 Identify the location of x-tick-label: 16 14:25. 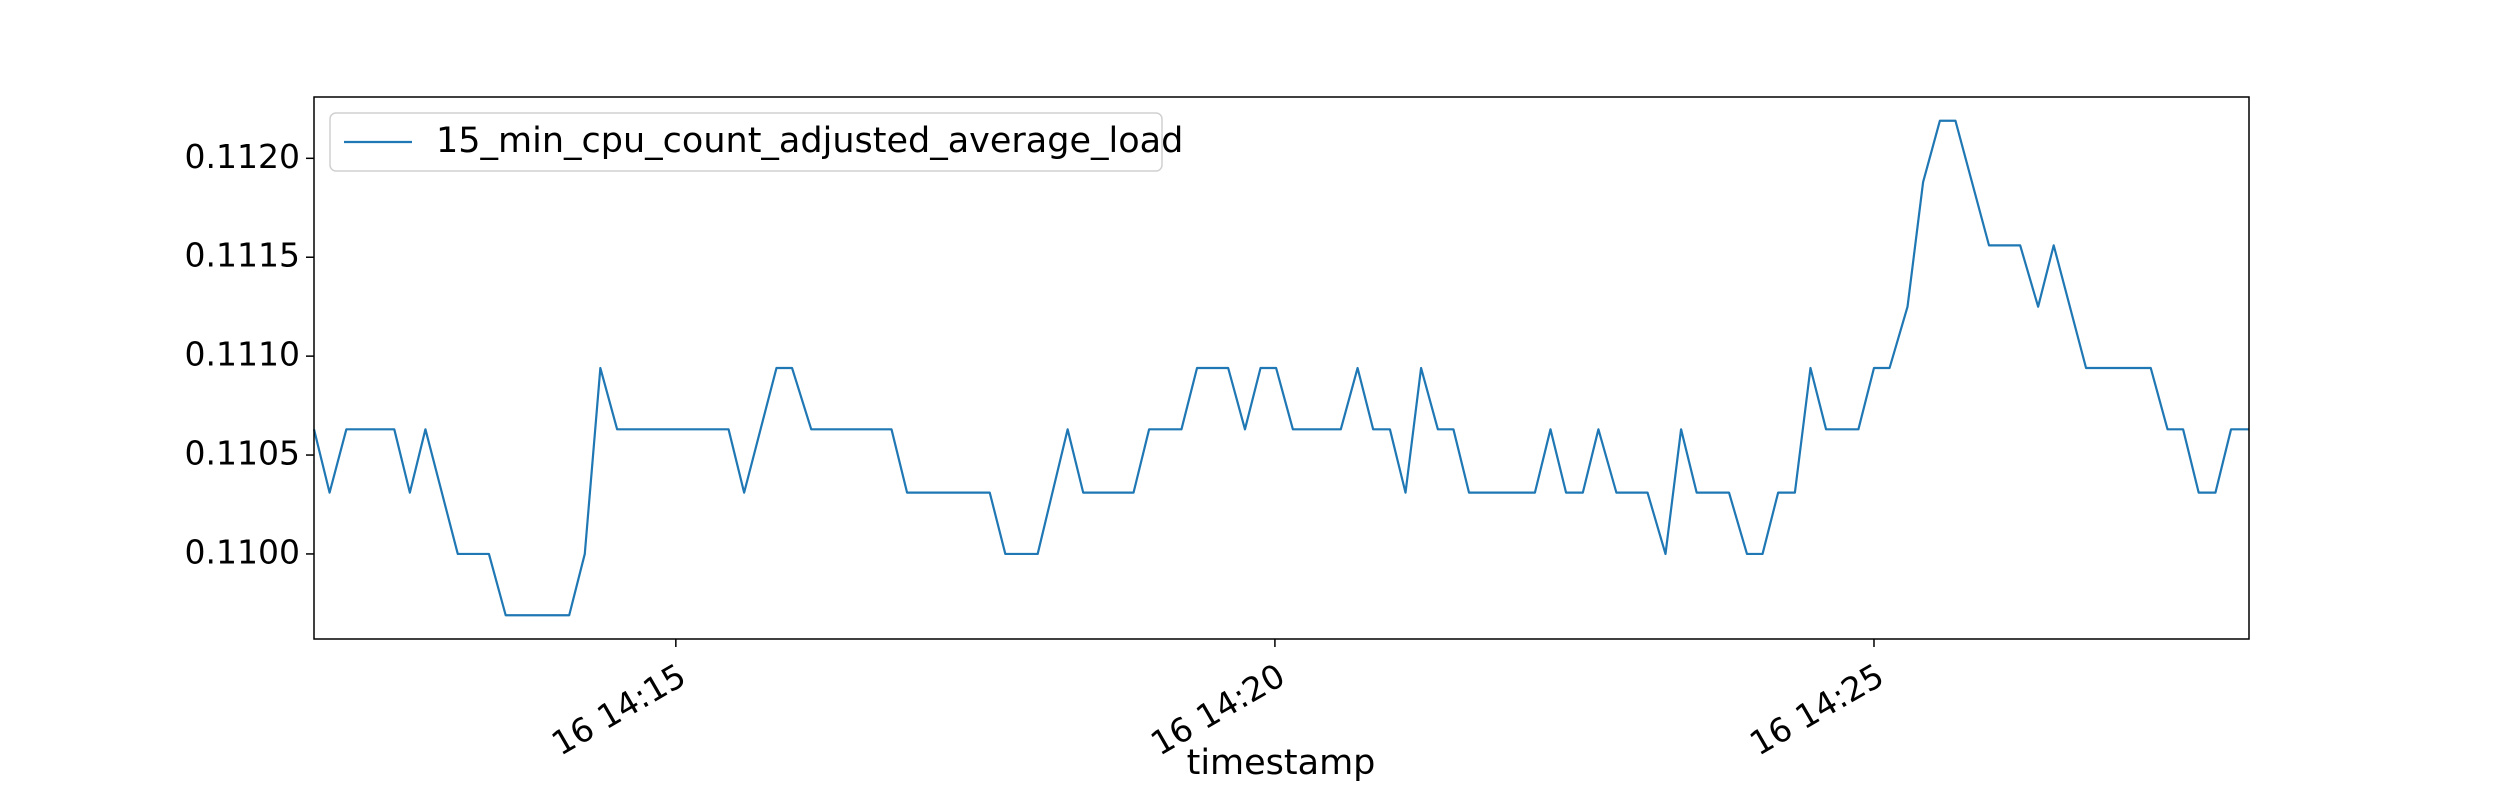
(1816, 710).